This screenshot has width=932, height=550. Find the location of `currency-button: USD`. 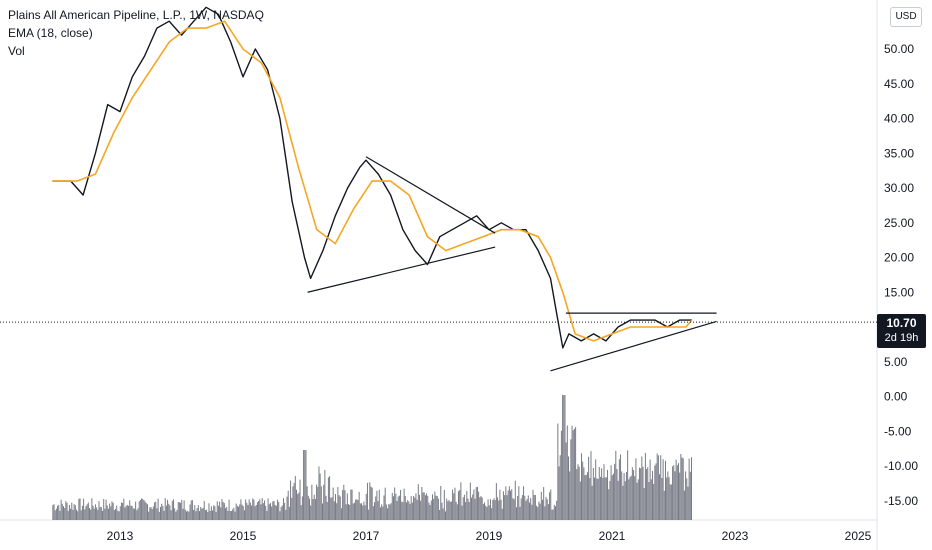

currency-button: USD is located at coordinates (906, 17).